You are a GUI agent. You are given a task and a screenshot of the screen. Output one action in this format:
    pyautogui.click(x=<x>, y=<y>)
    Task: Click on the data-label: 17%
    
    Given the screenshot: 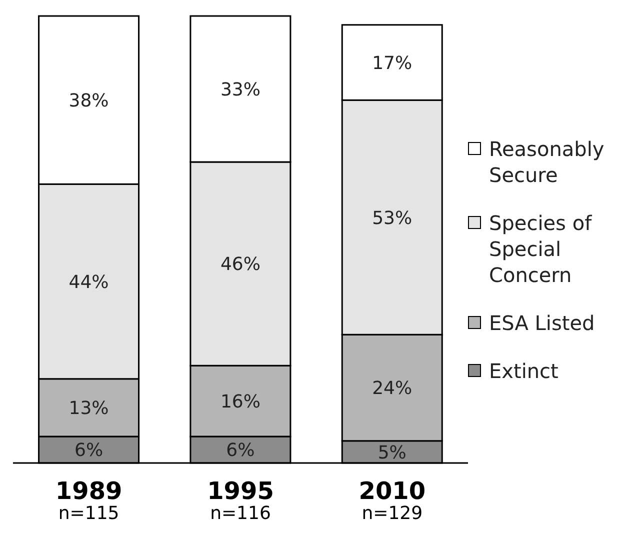 What is the action you would take?
    pyautogui.click(x=392, y=63)
    